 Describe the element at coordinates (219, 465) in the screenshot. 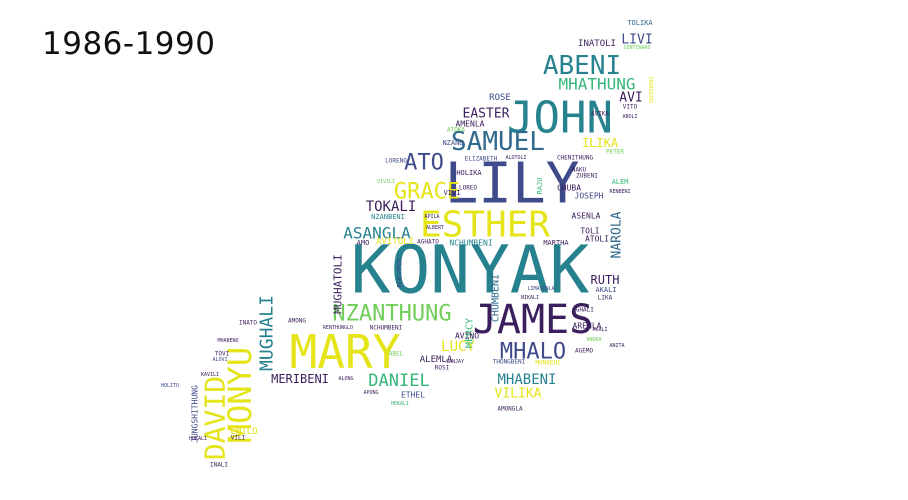

I see `cloud-word: INALI` at that location.